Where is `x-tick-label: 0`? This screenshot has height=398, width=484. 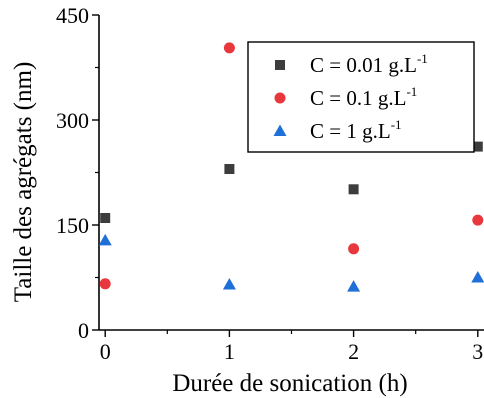 x-tick-label: 0 is located at coordinates (105, 351).